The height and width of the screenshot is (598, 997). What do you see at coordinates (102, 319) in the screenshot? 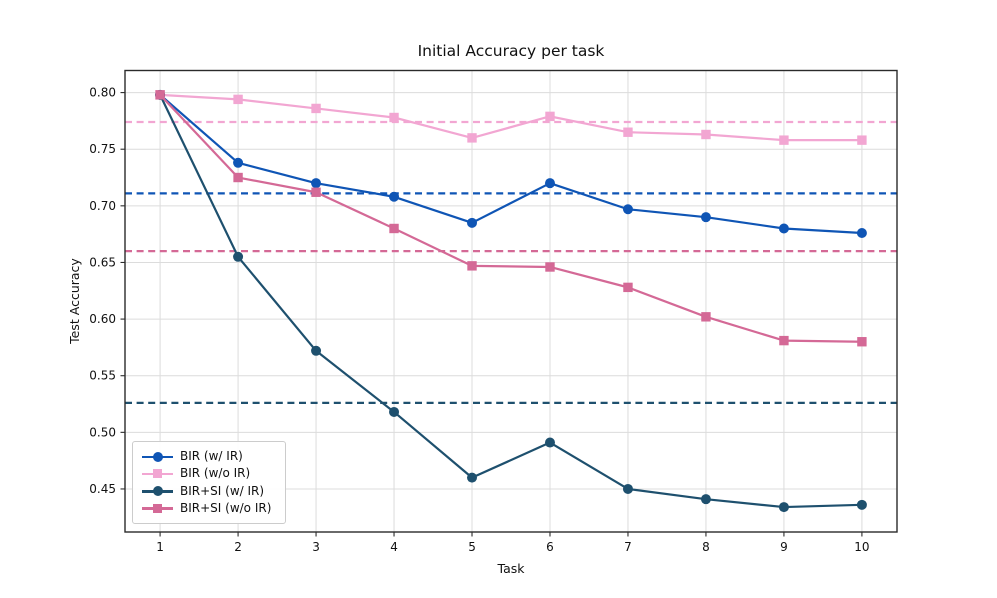
I see `y-tick-label: 0.60` at bounding box center [102, 319].